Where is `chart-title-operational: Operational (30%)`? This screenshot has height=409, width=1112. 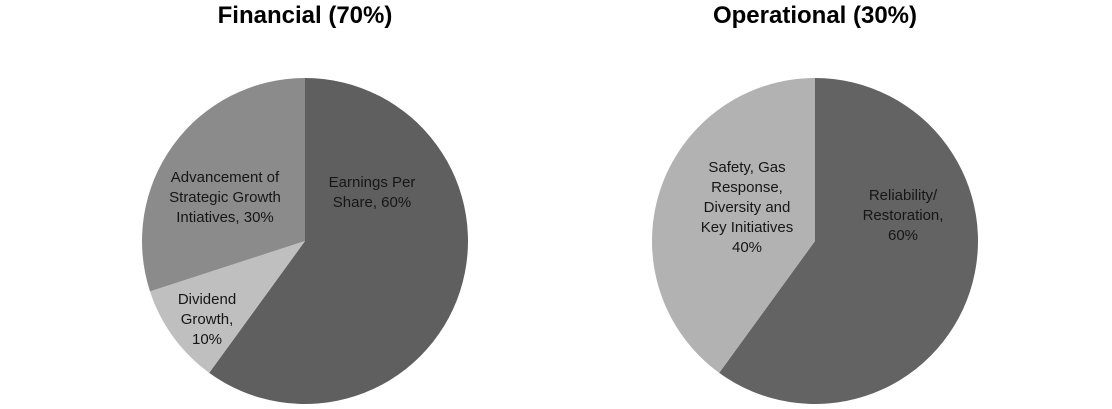
chart-title-operational: Operational (30%) is located at coordinates (815, 15).